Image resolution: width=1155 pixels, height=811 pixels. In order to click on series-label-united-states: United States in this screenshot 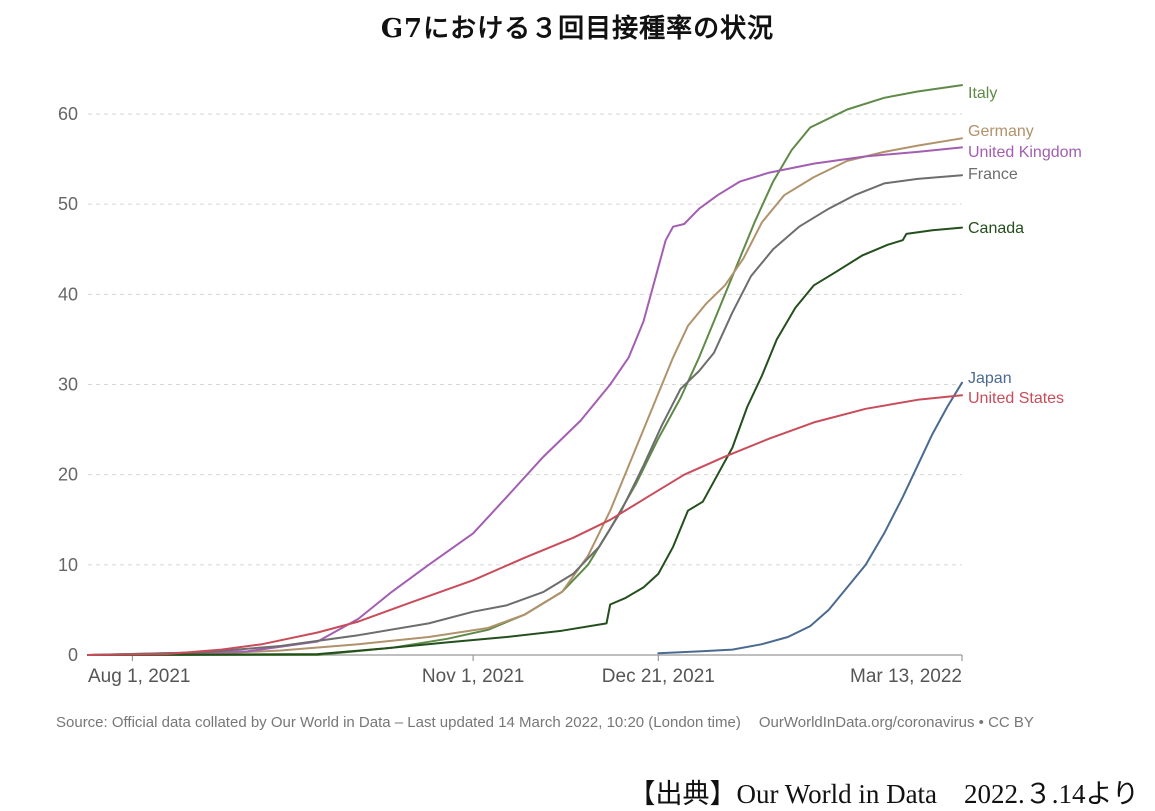, I will do `click(1016, 398)`.